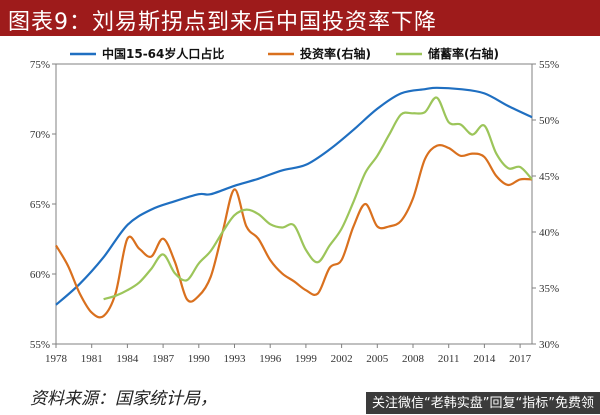 The image size is (600, 415). I want to click on y-right-tick-label: 45%, so click(549, 177).